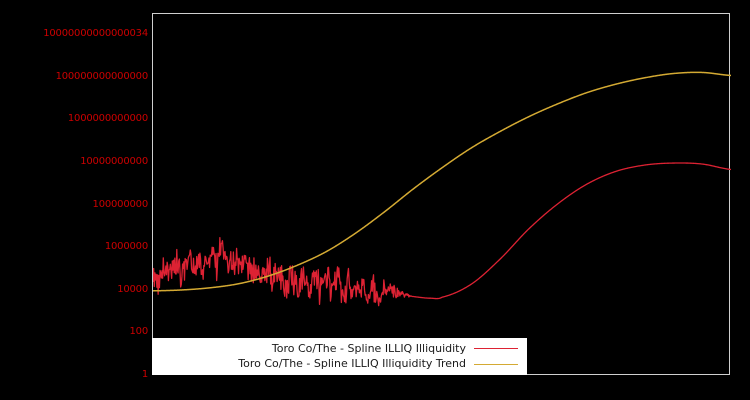 This screenshot has width=750, height=400. What do you see at coordinates (114, 162) in the screenshot?
I see `y-axis-tick-label: 10000000000` at bounding box center [114, 162].